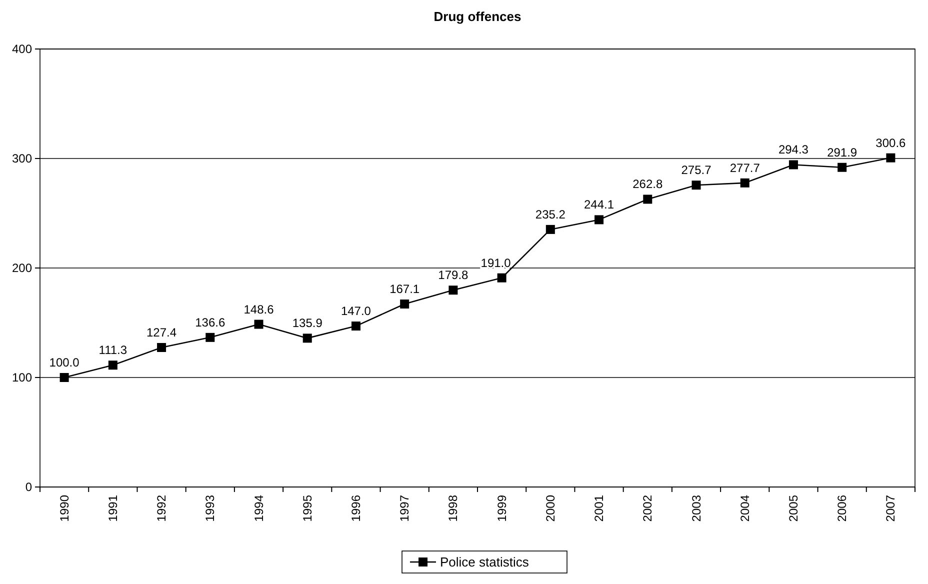  What do you see at coordinates (842, 508) in the screenshot?
I see `x-tick-label: 2006` at bounding box center [842, 508].